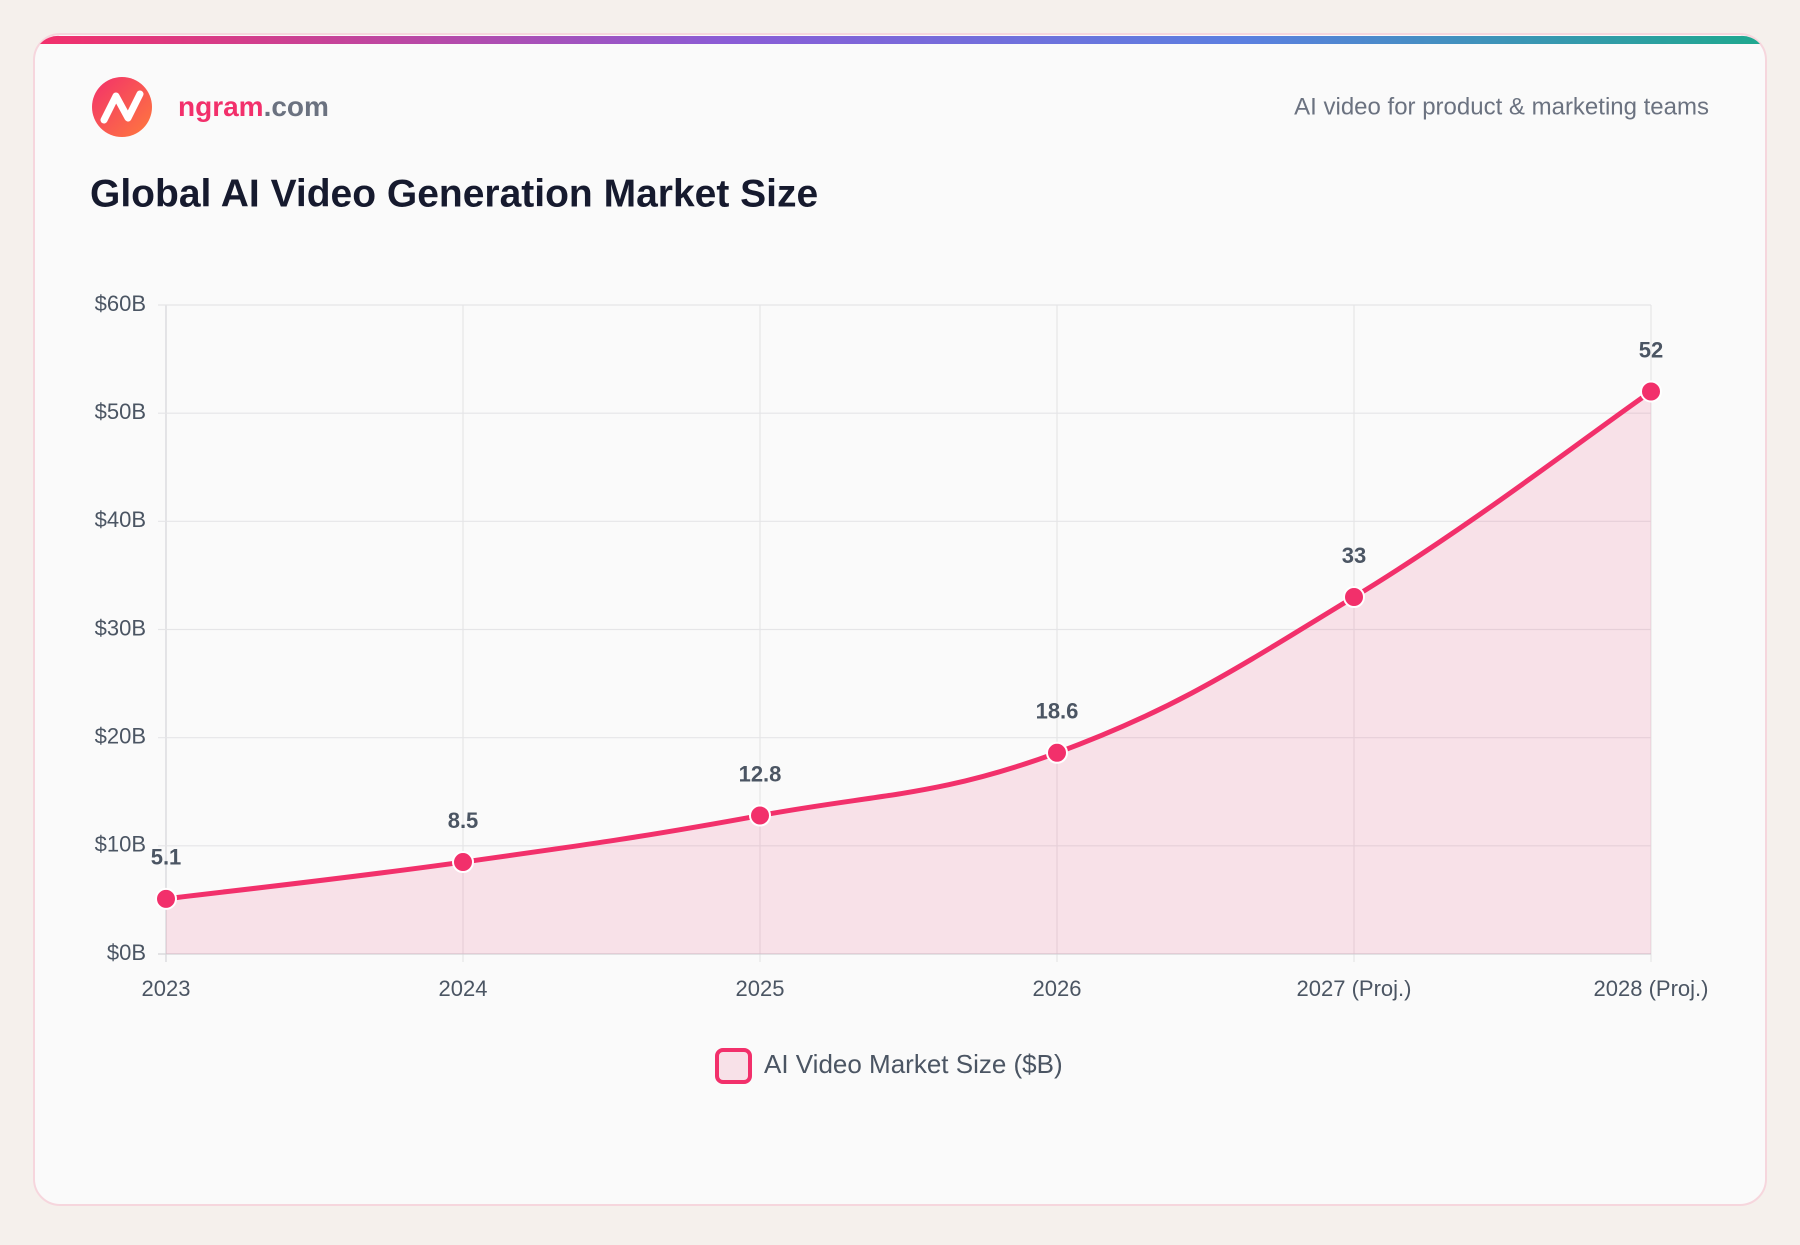 This screenshot has height=1245, width=1800. I want to click on x-tick-label: 2027 (Proj.), so click(1354, 988).